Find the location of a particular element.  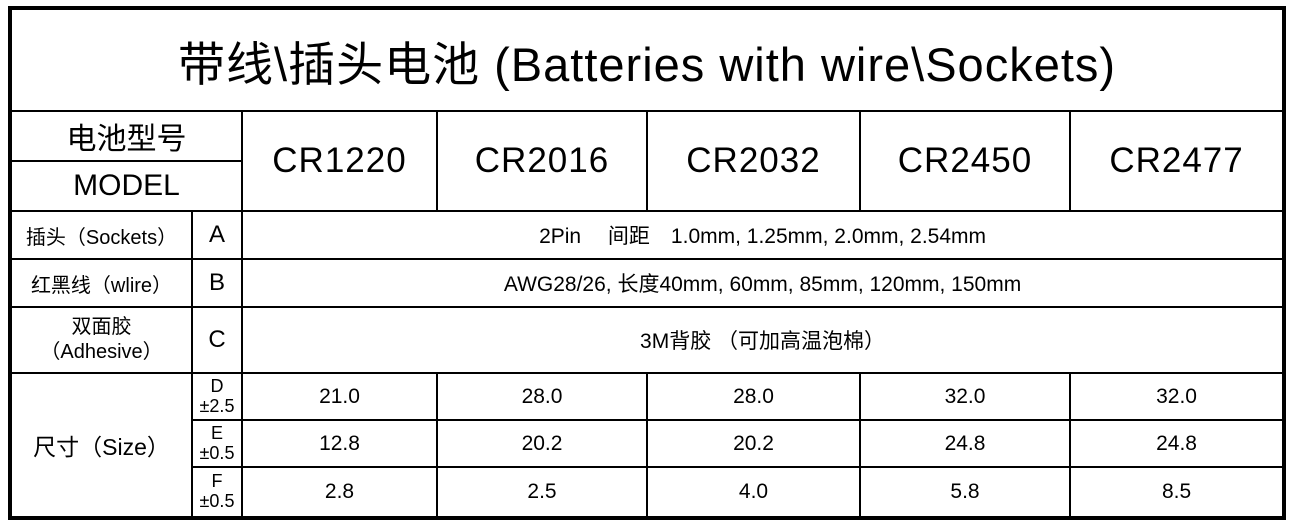

size-e-cr1220: 12.8 is located at coordinates (339, 443).